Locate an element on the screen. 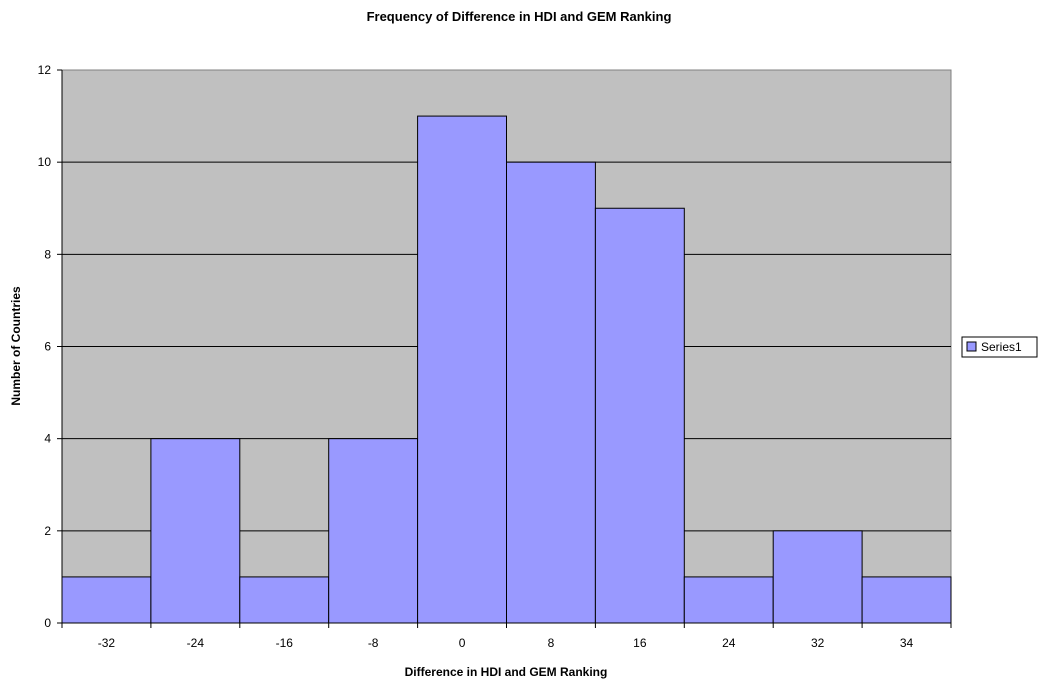 The image size is (1039, 685). x-tick-label--16: -16 is located at coordinates (285, 643).